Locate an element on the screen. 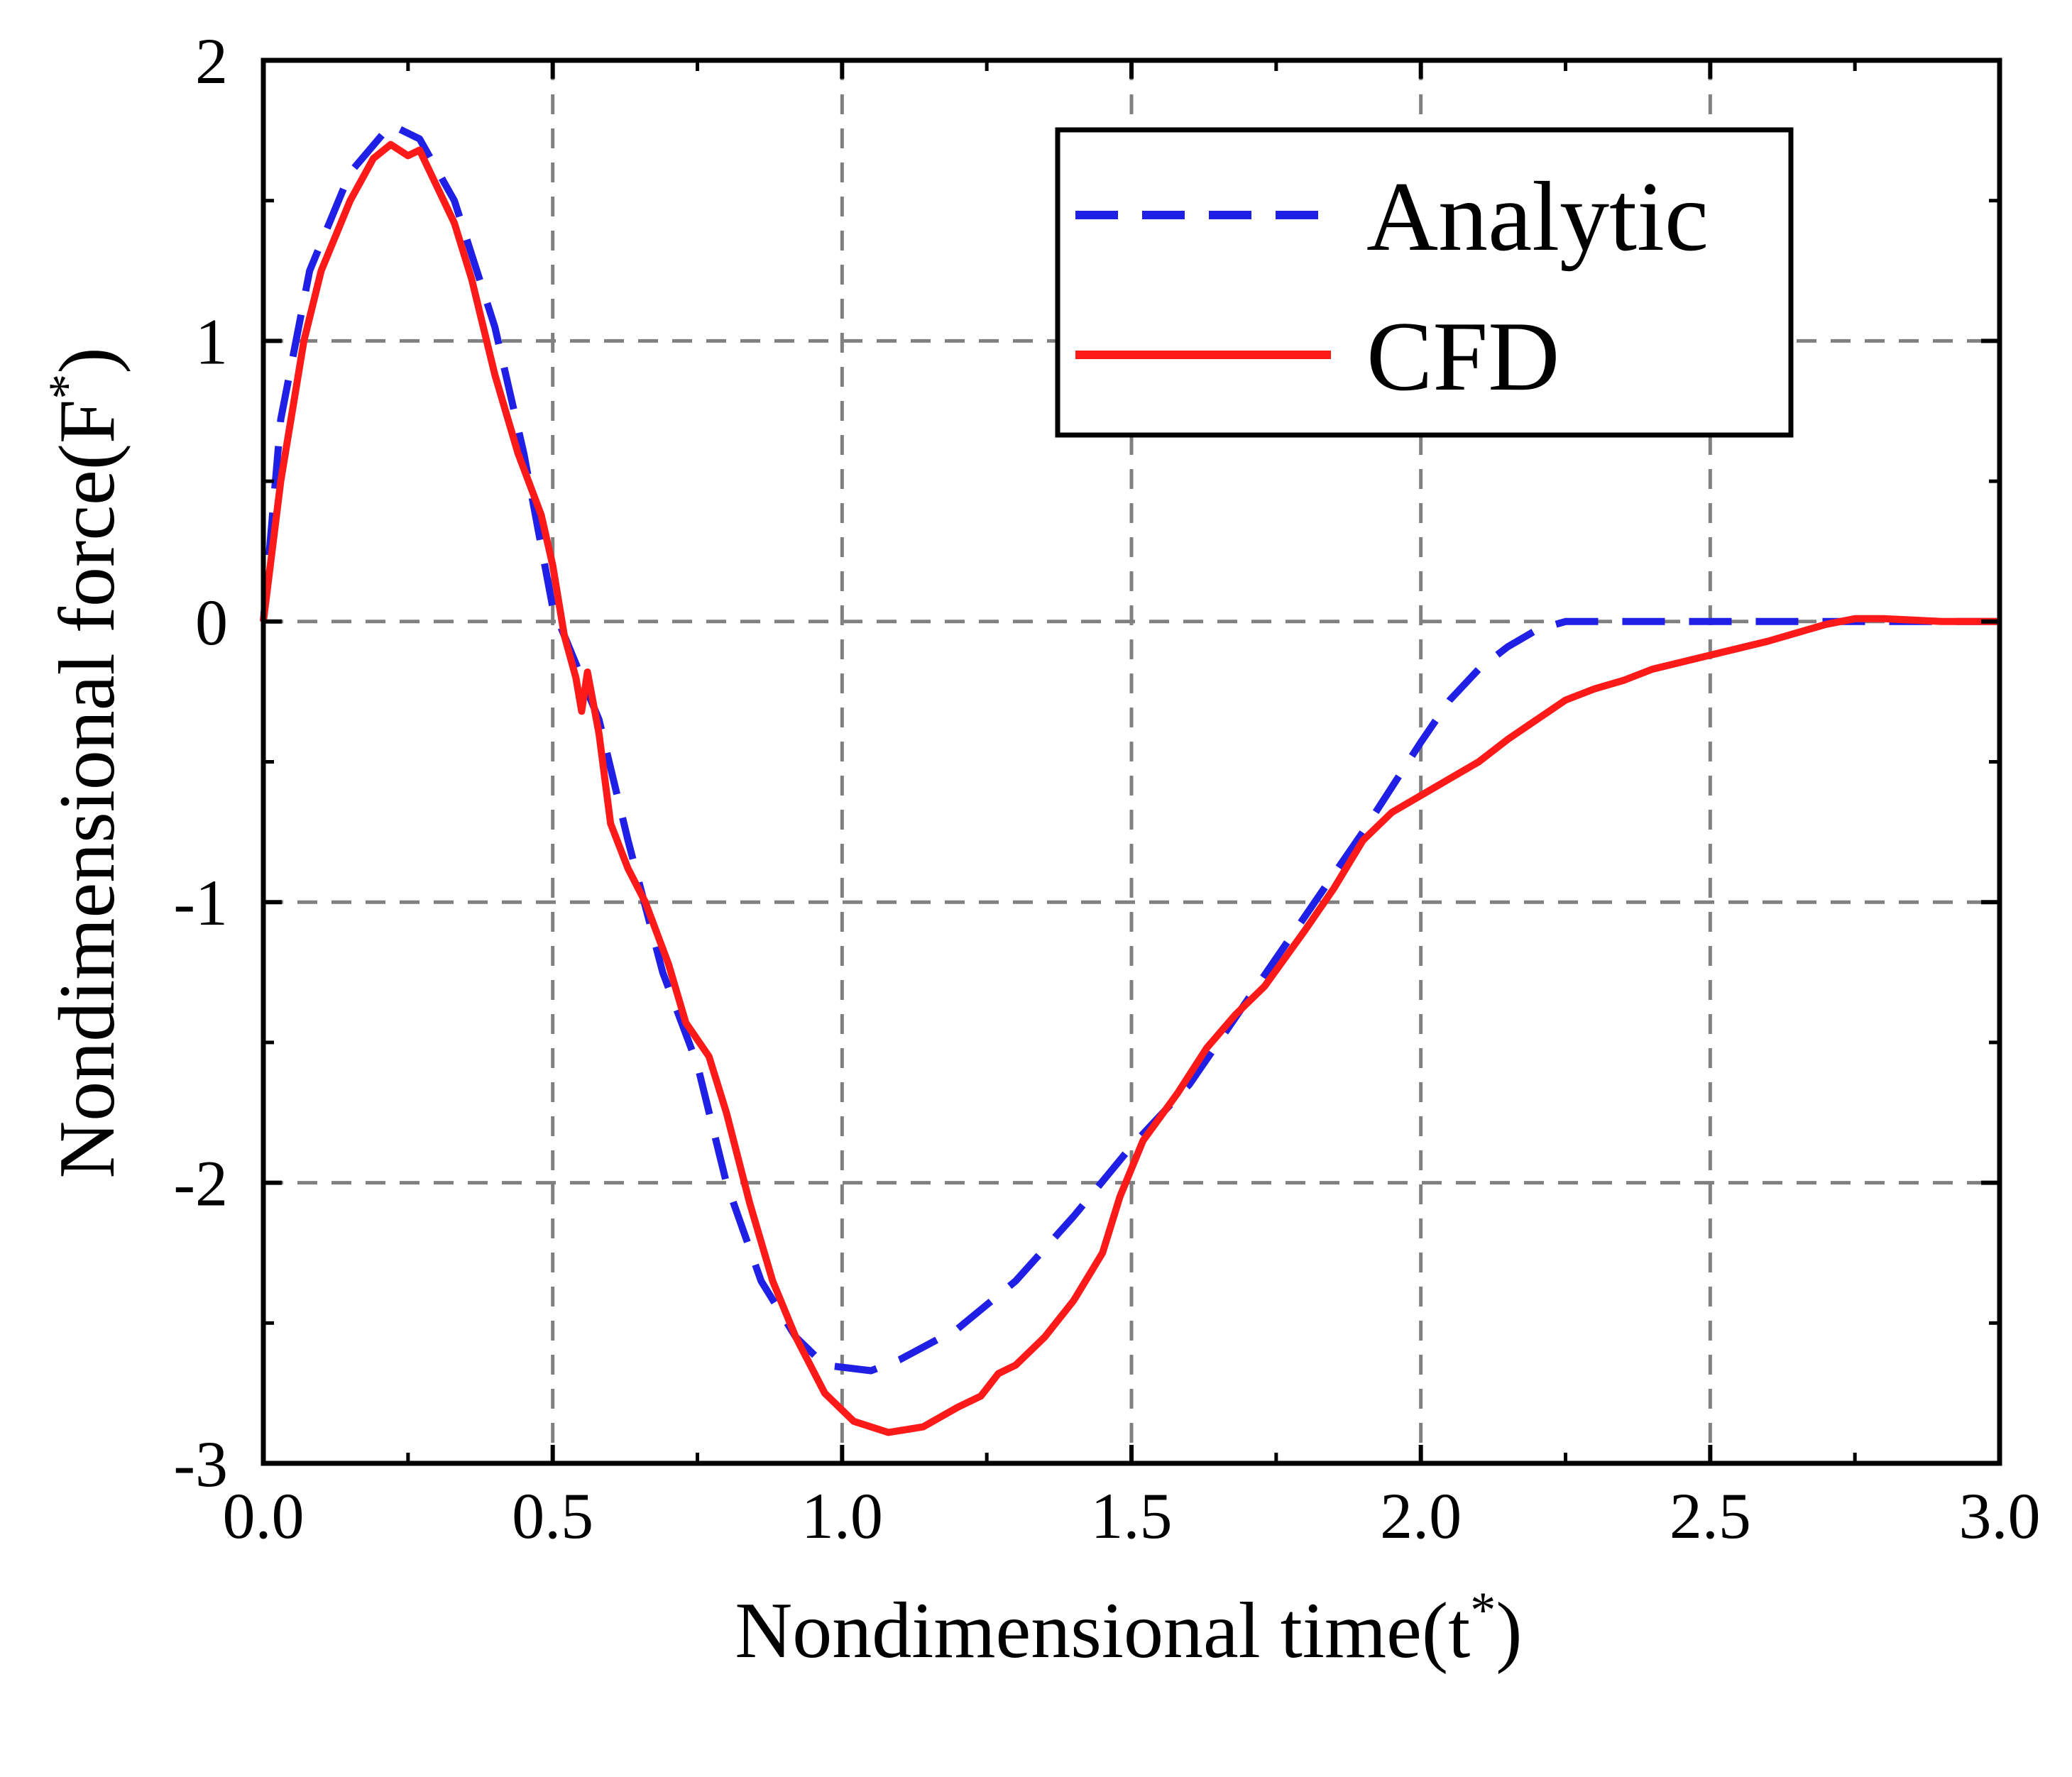 This screenshot has width=2072, height=1777. x-tick-label: 2.5 is located at coordinates (1710, 1516).